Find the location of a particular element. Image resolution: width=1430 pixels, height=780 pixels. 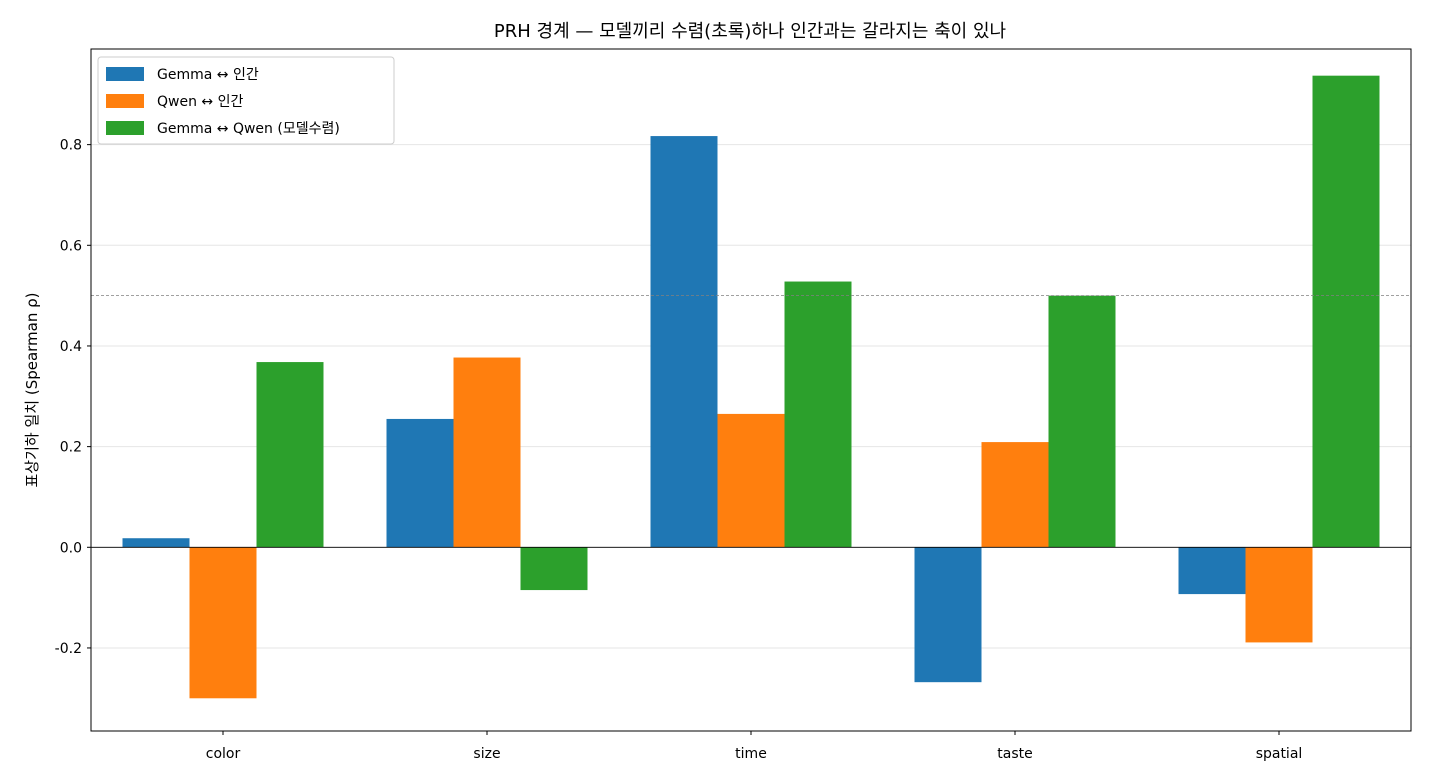

legend-box is located at coordinates (246, 100).